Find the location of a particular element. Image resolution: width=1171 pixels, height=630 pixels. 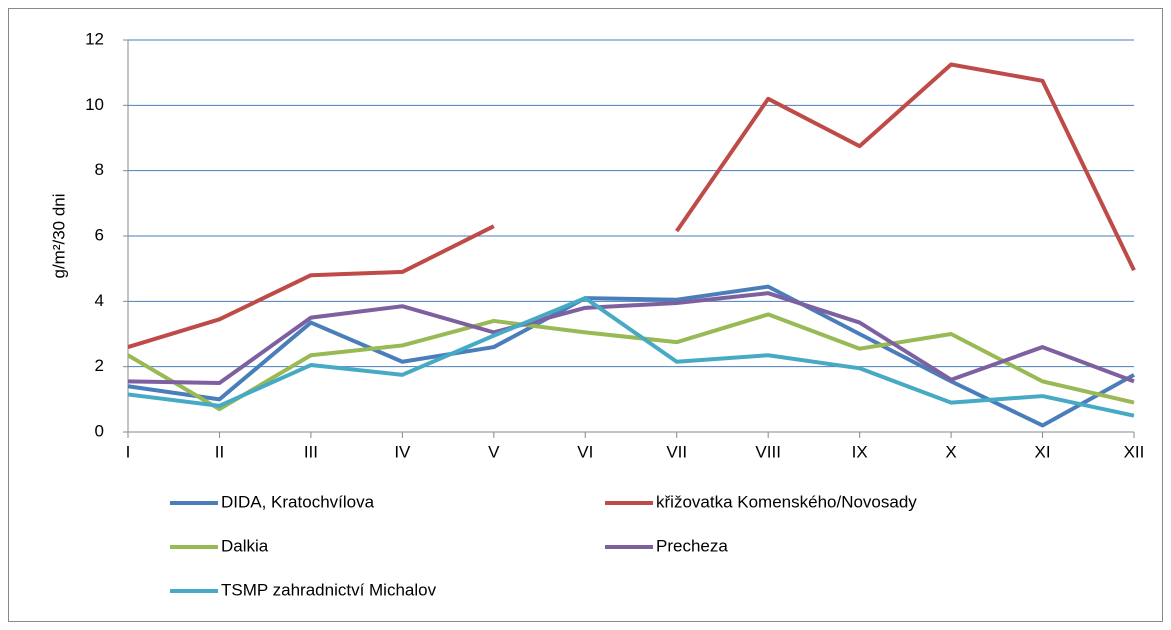

y-tick-label: 10 is located at coordinates (94, 104).